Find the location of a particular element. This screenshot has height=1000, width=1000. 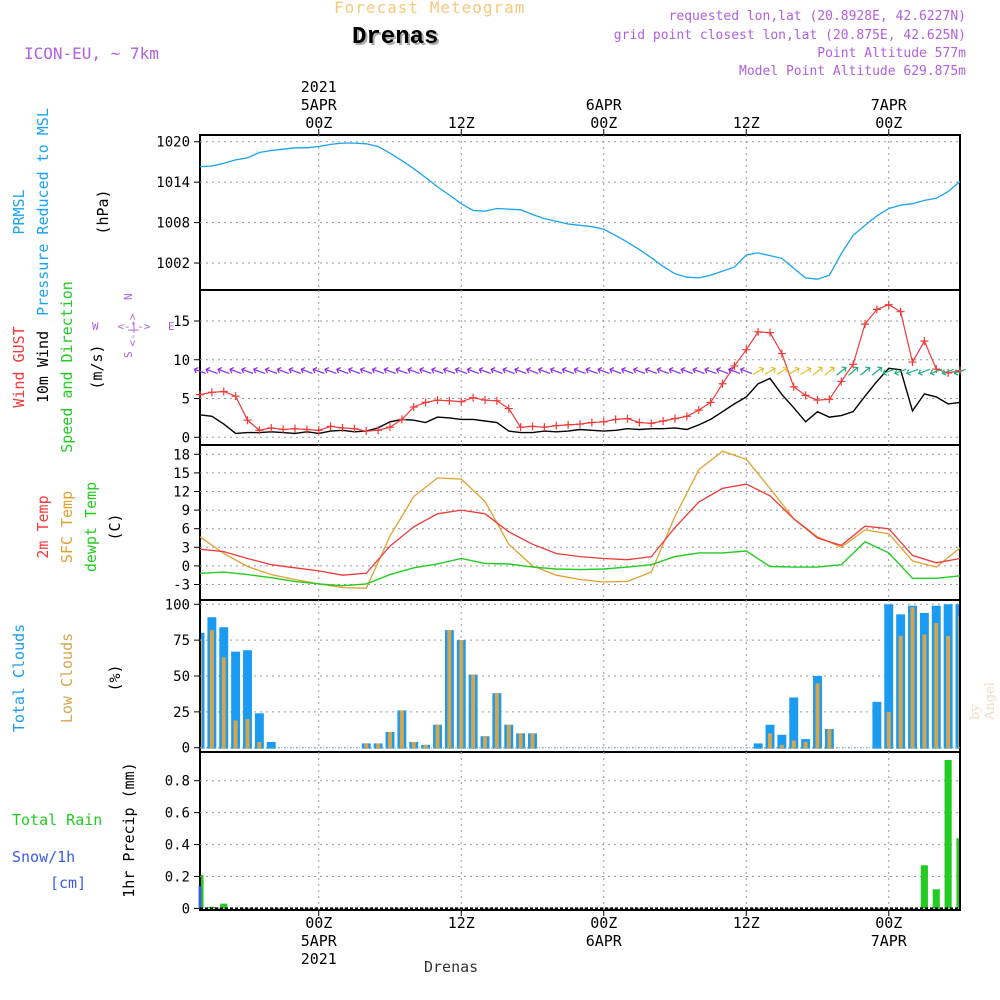

pressure-label: PRMSL is located at coordinates (19, 211).